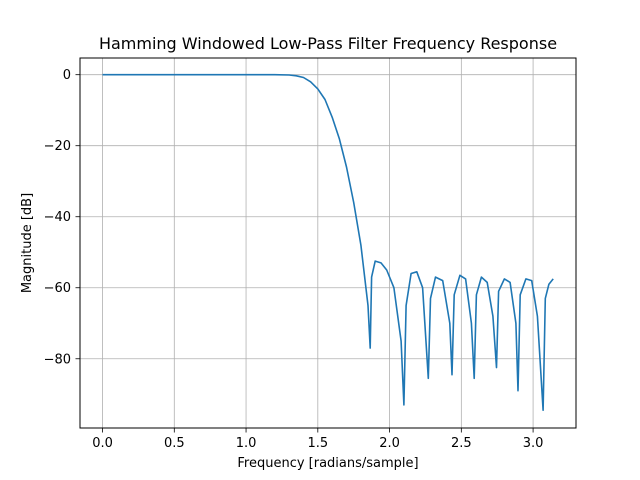 The height and width of the screenshot is (480, 640). Describe the element at coordinates (57, 146) in the screenshot. I see `y-tick-label: −20` at that location.